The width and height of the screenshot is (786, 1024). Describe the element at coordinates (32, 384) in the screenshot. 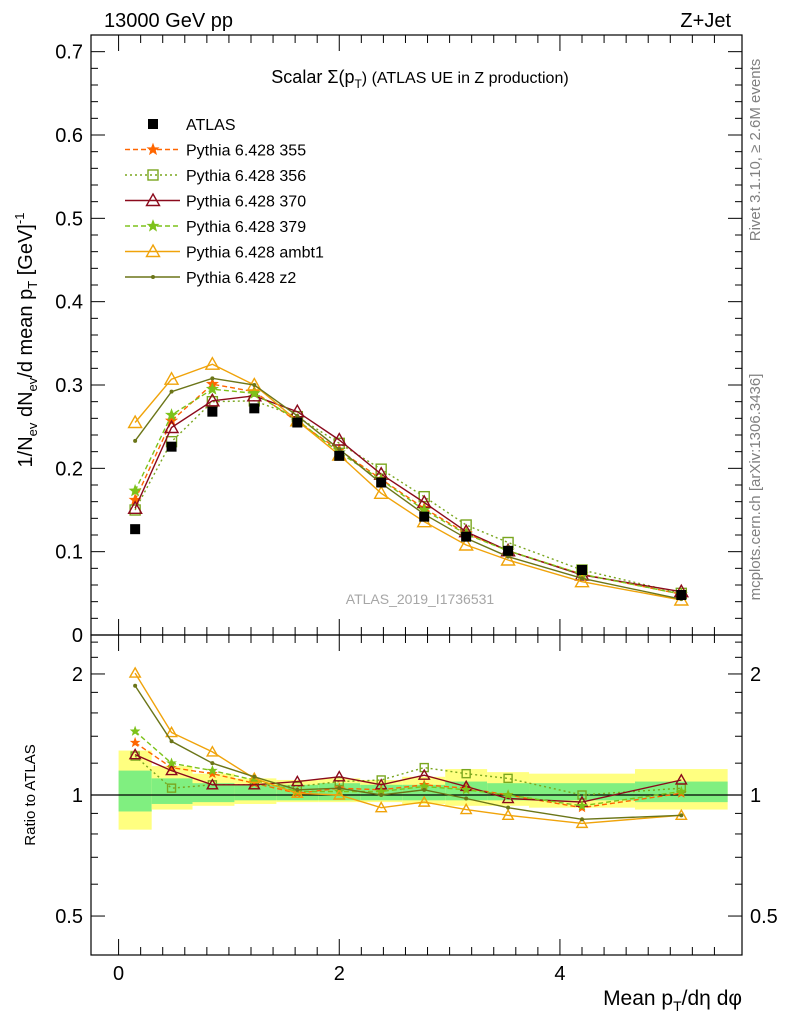

I see `ylabel-d: ev` at that location.